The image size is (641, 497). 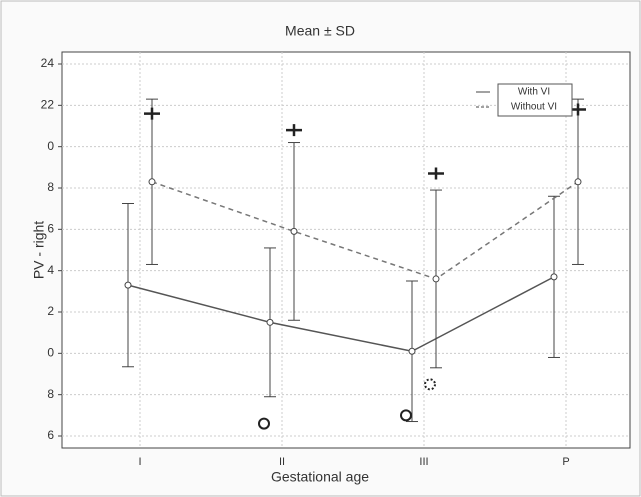 What do you see at coordinates (320, 31) in the screenshot?
I see `chart-title: Mean ± SD` at bounding box center [320, 31].